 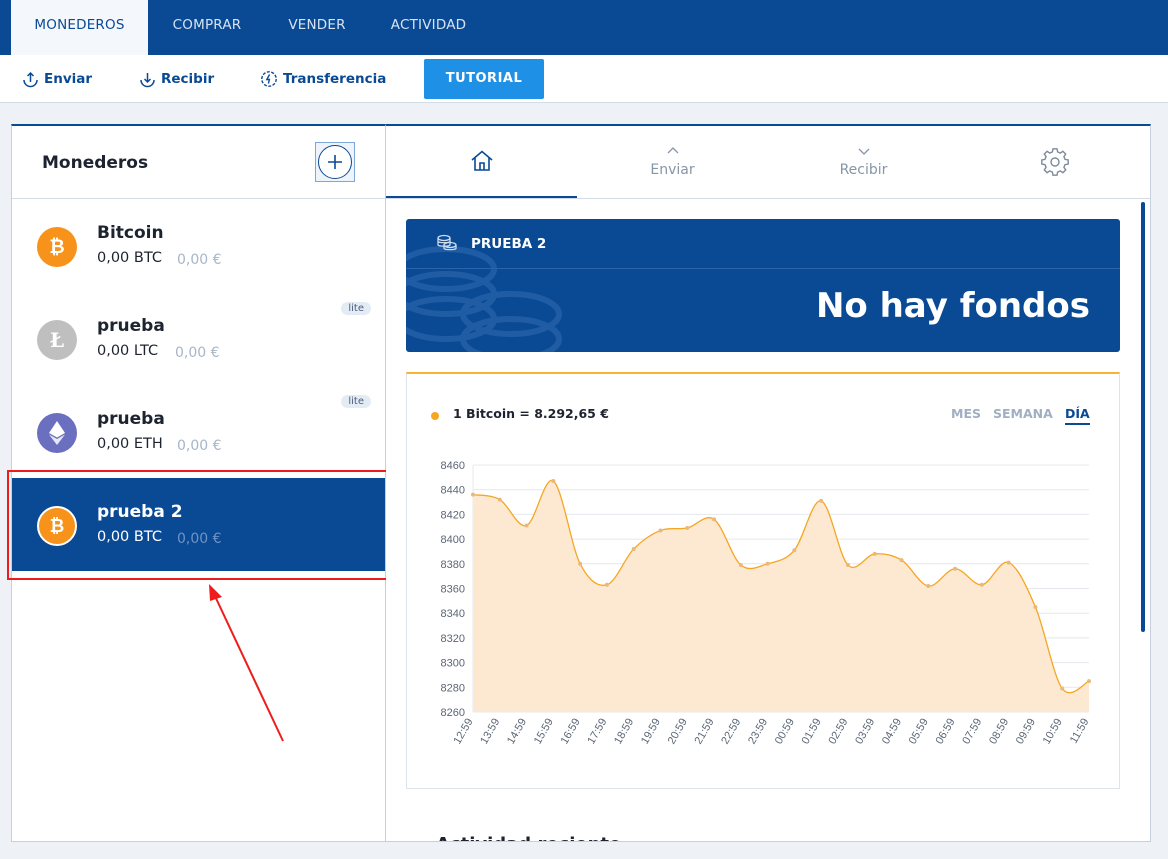 I want to click on receive-button: Recibir, so click(x=176, y=79).